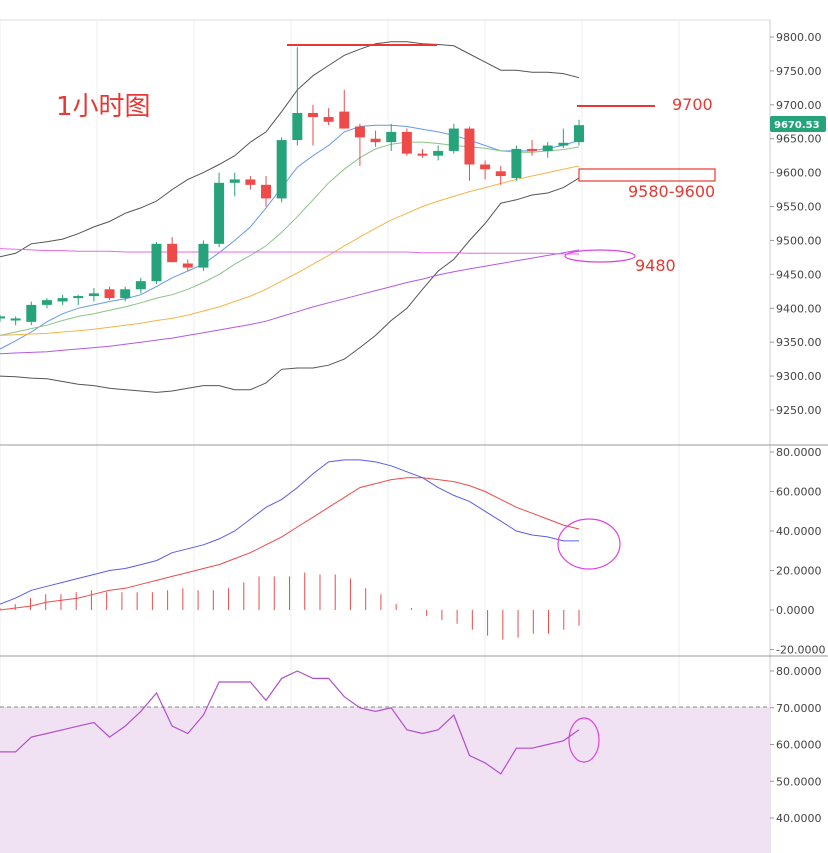  What do you see at coordinates (799, 376) in the screenshot?
I see `price-tick-label: 9300.00` at bounding box center [799, 376].